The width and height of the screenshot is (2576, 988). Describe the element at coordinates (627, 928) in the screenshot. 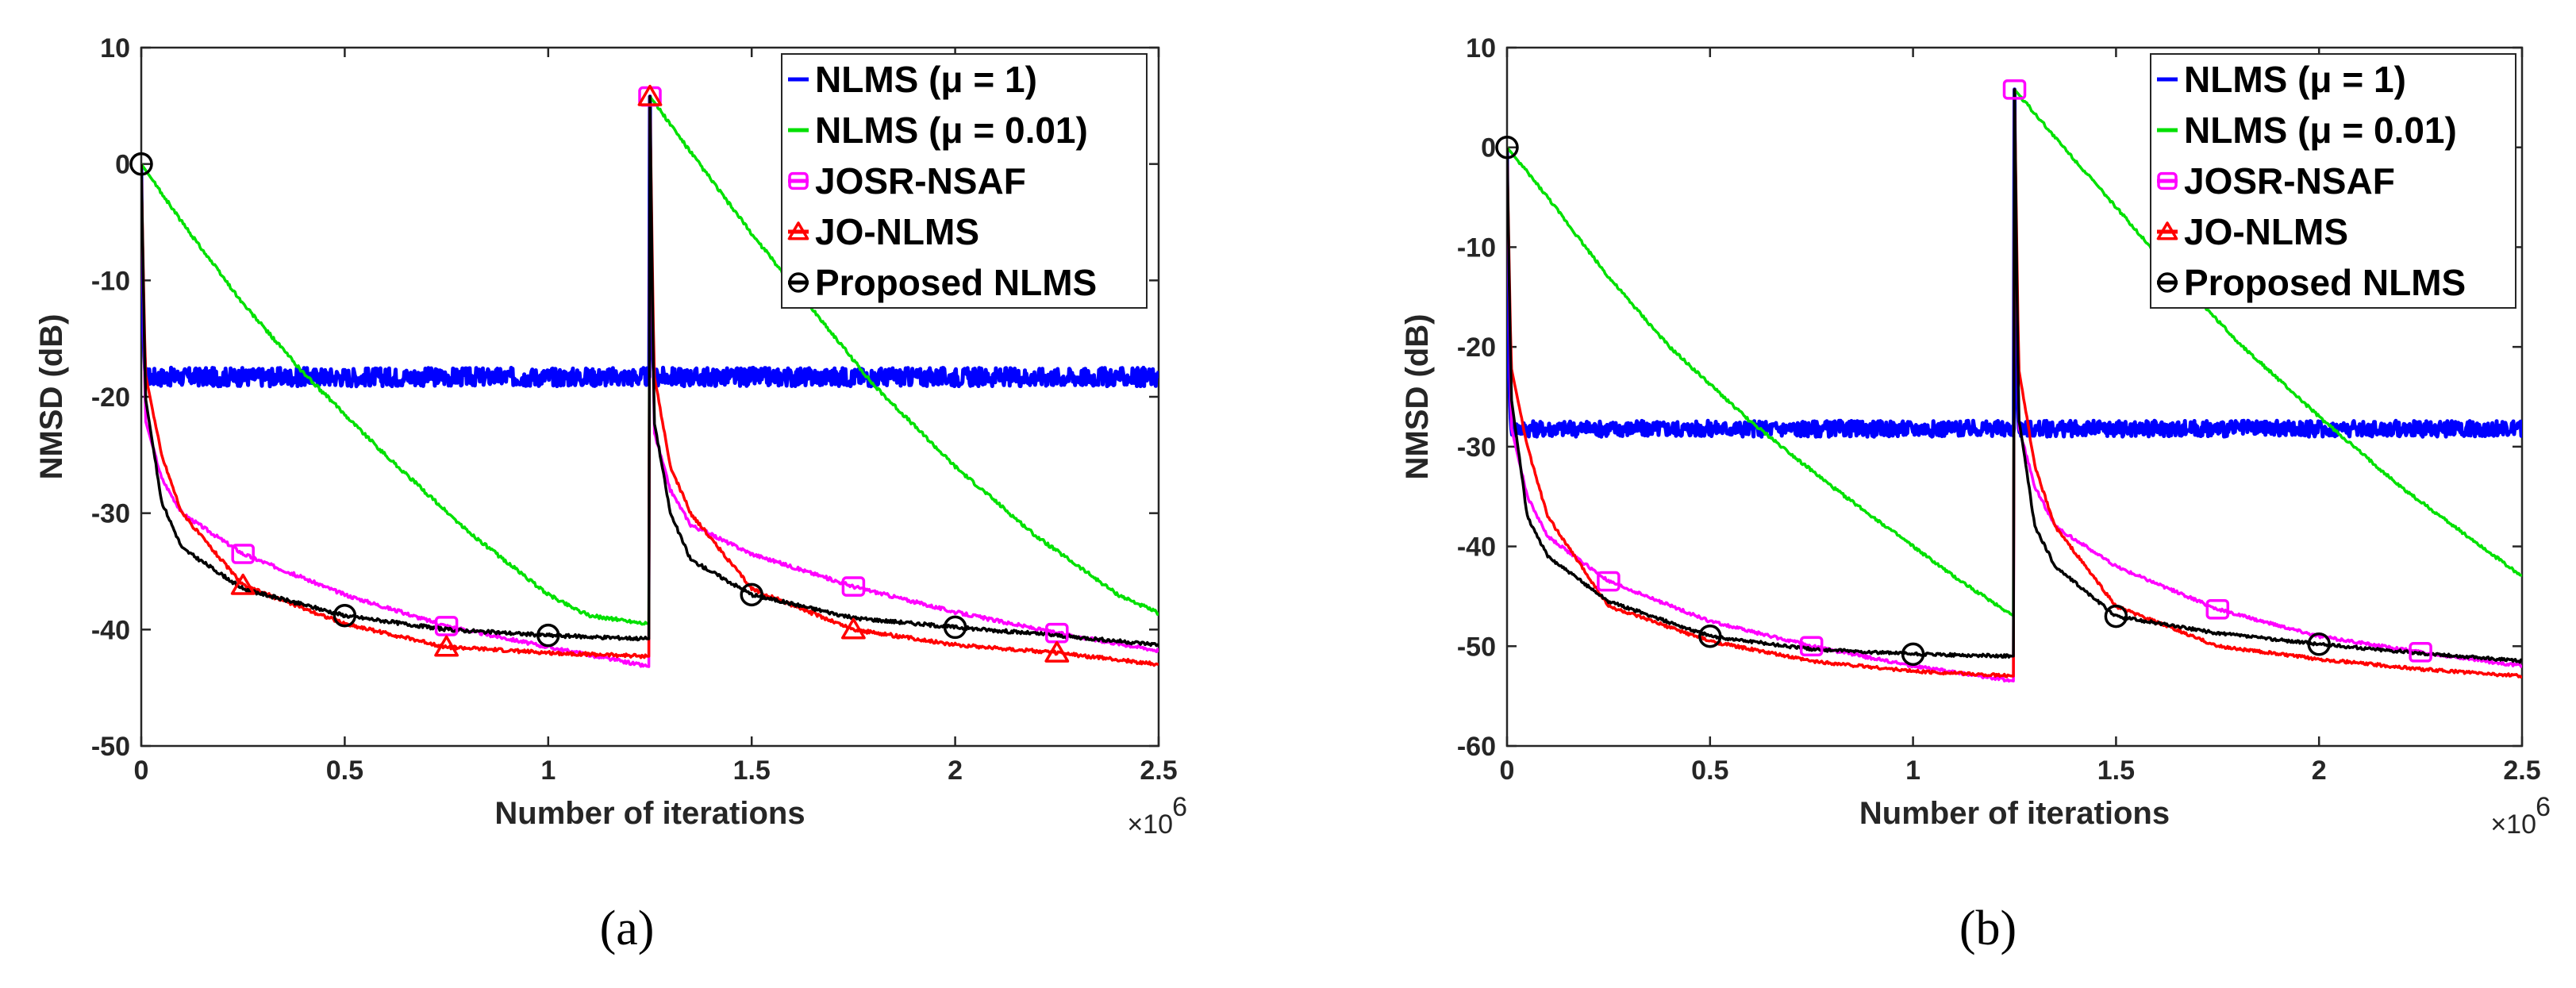

I see `panel-caption: (a)` at that location.